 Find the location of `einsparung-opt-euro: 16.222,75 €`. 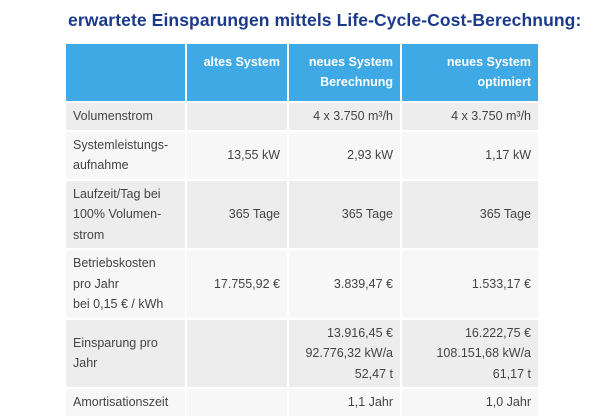

einsparung-opt-euro: 16.222,75 € is located at coordinates (497, 332).